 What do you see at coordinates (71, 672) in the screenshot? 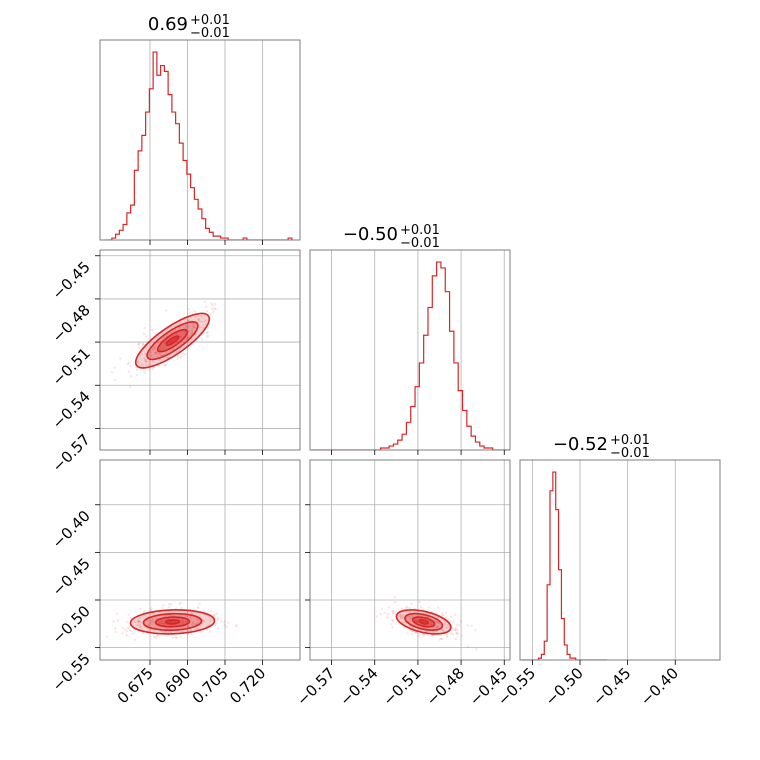
I see `y-tick-label: −0.55` at bounding box center [71, 672].